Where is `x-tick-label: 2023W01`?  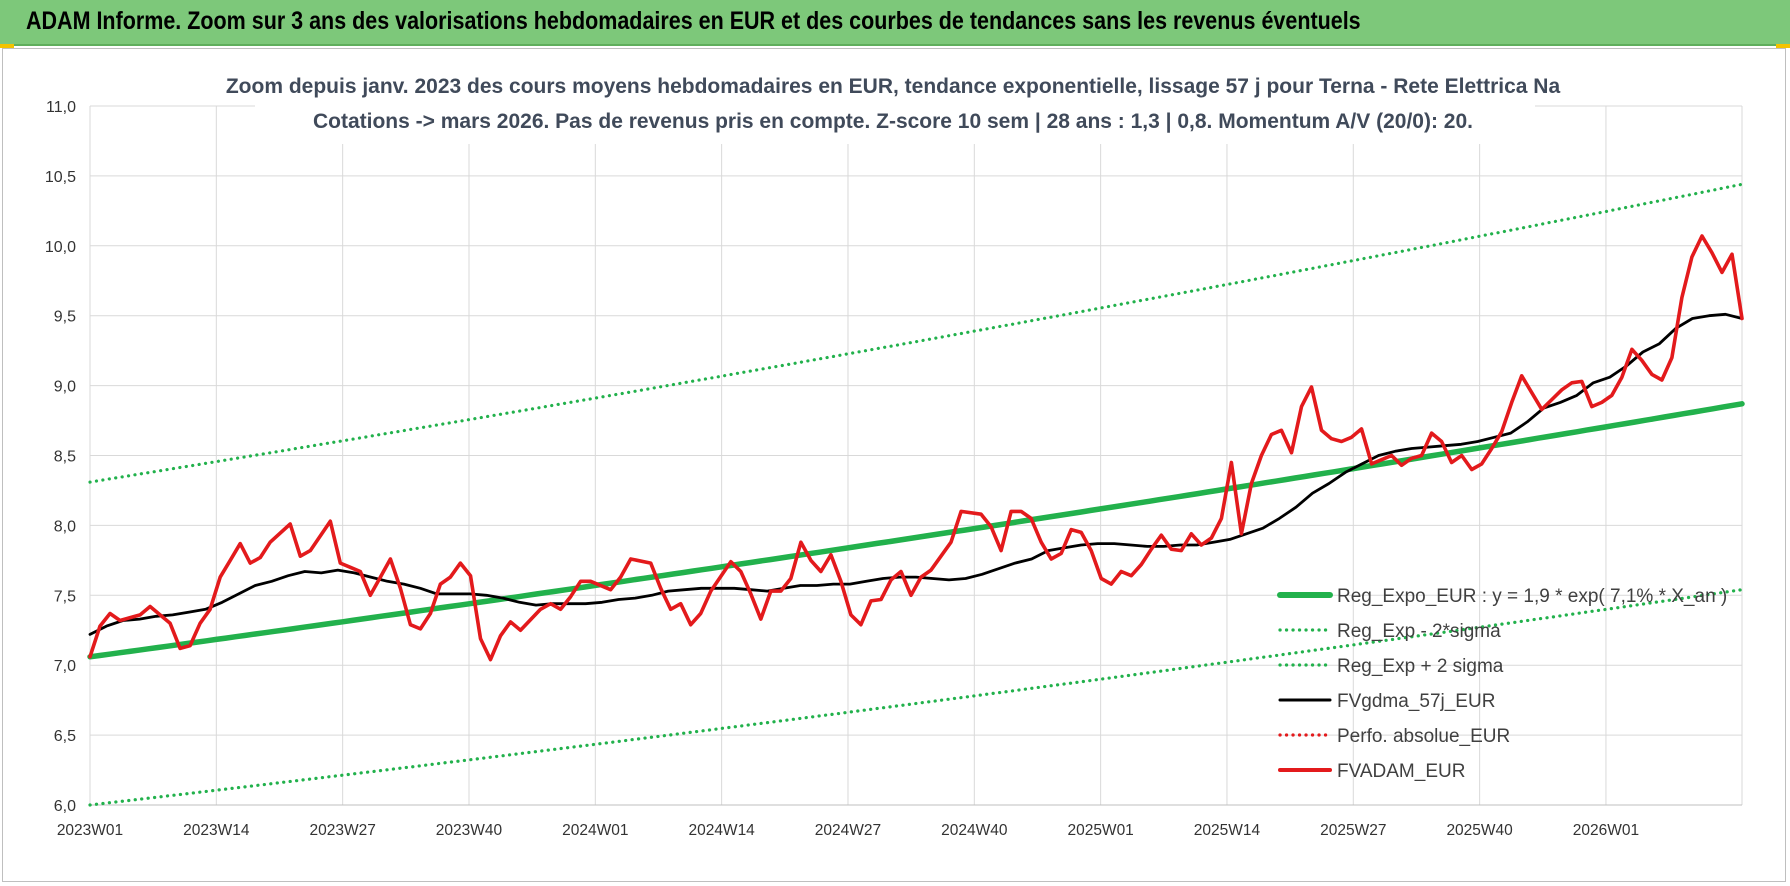
x-tick-label: 2023W01 is located at coordinates (90, 830).